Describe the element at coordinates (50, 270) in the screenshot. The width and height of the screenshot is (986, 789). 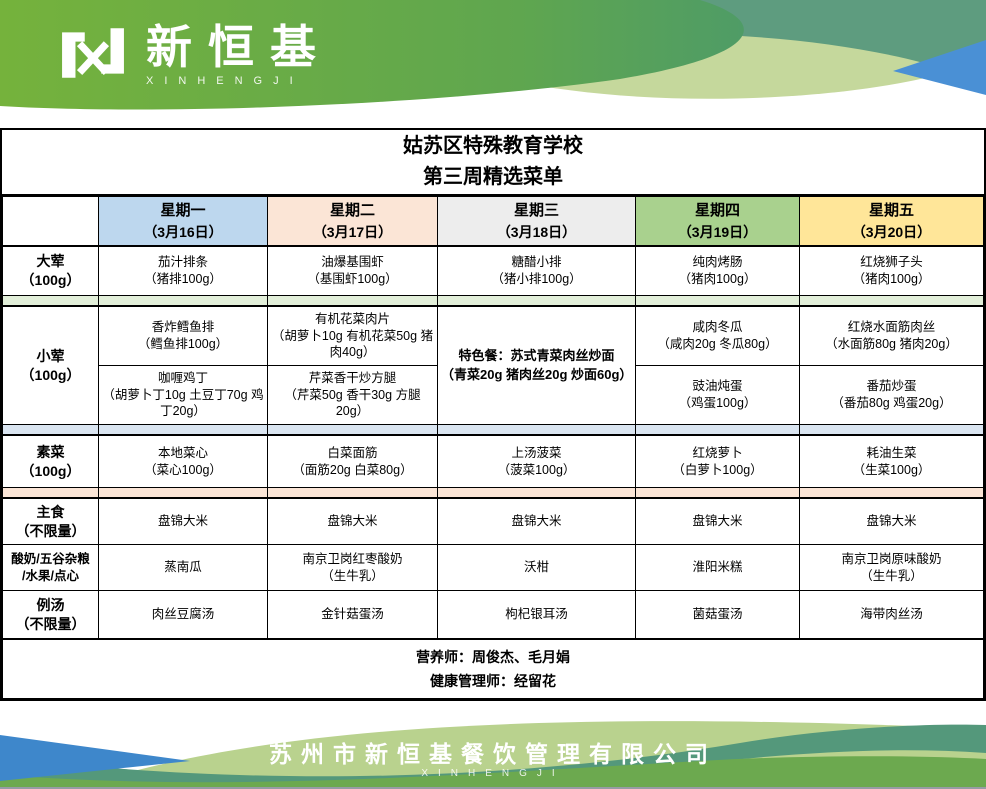
I see `label-main-meat: 大荤 （100g）` at that location.